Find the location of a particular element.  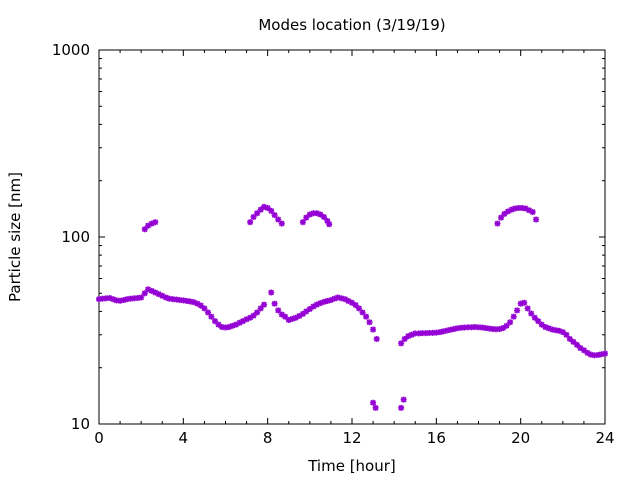

y-axis-label: Particle size [nm] is located at coordinates (15, 237).